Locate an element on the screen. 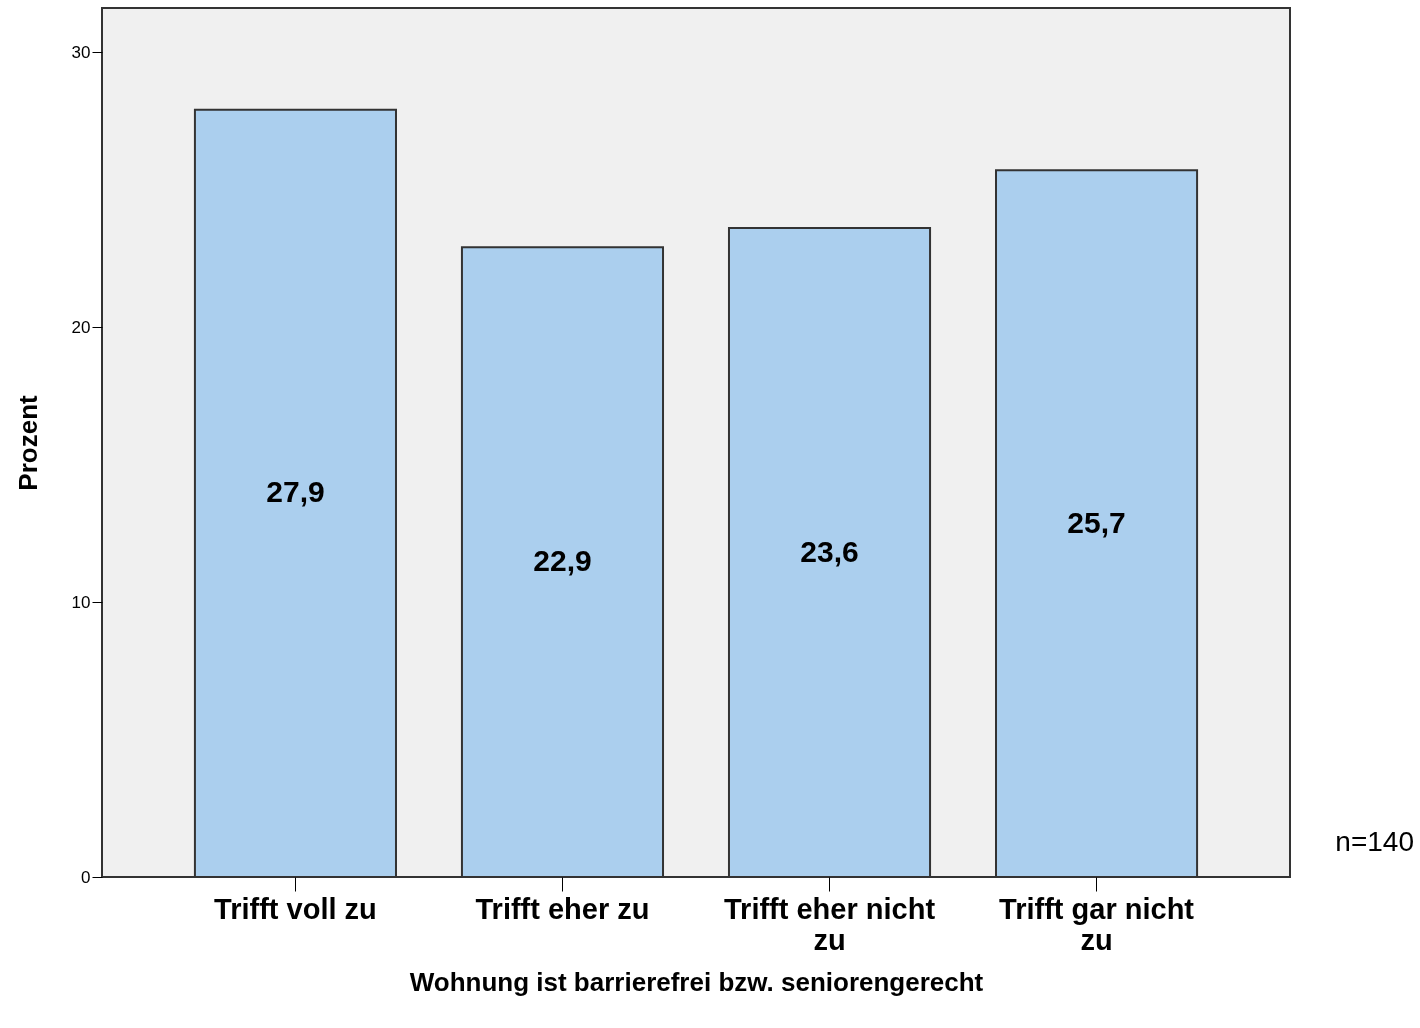 The image size is (1420, 1028). x-tick-label: Trifft eher zu is located at coordinates (562, 908).